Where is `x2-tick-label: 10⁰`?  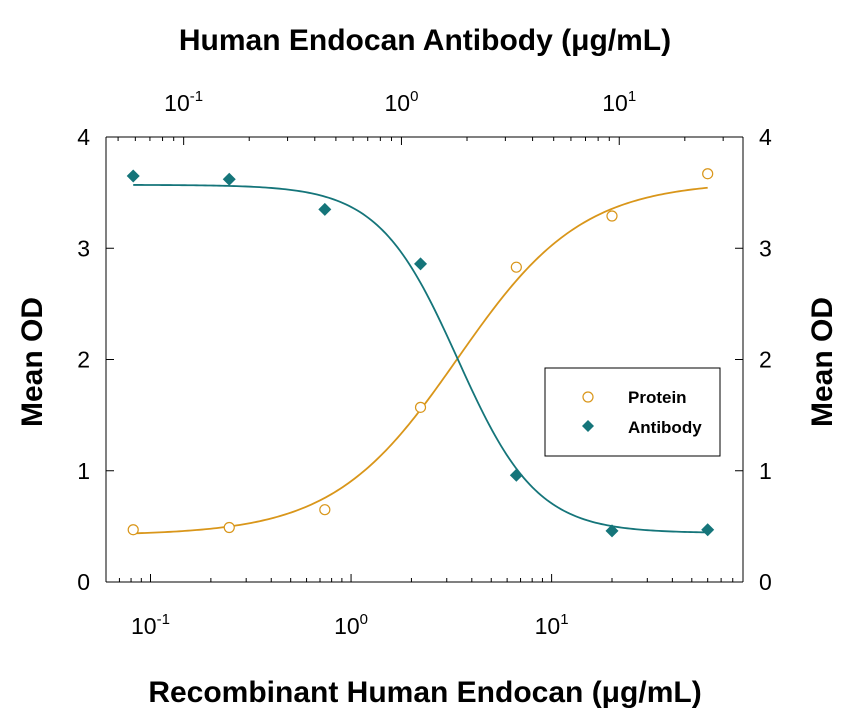
x2-tick-label: 10⁰ is located at coordinates (401, 102).